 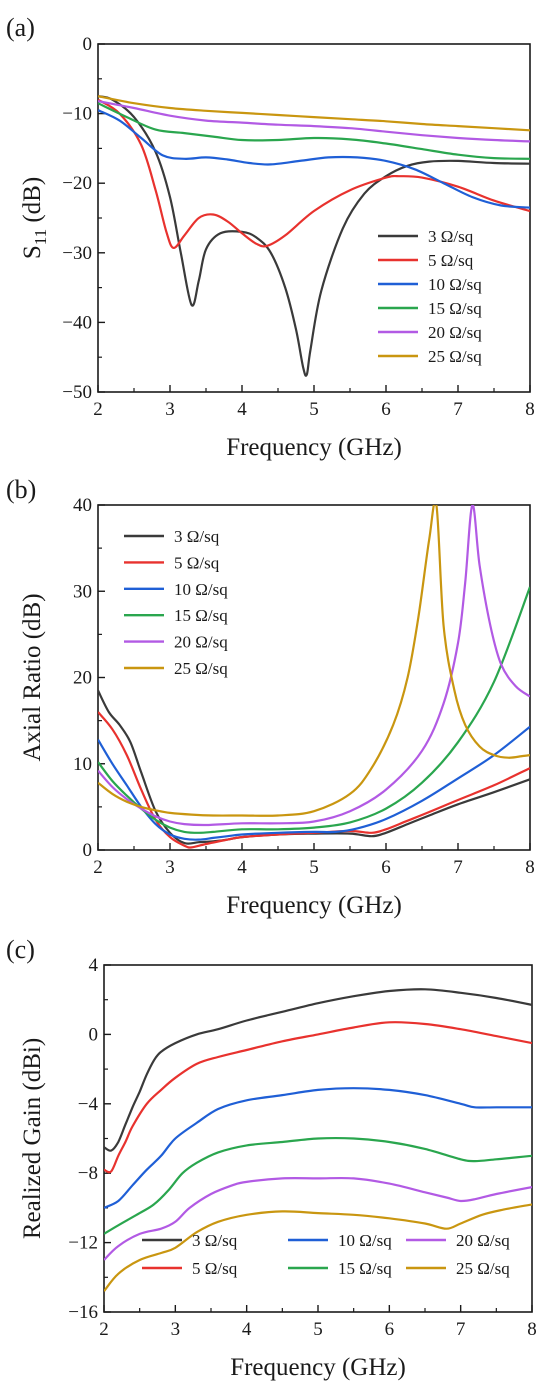 I want to click on y-tick-label: −10, so click(x=77, y=114).